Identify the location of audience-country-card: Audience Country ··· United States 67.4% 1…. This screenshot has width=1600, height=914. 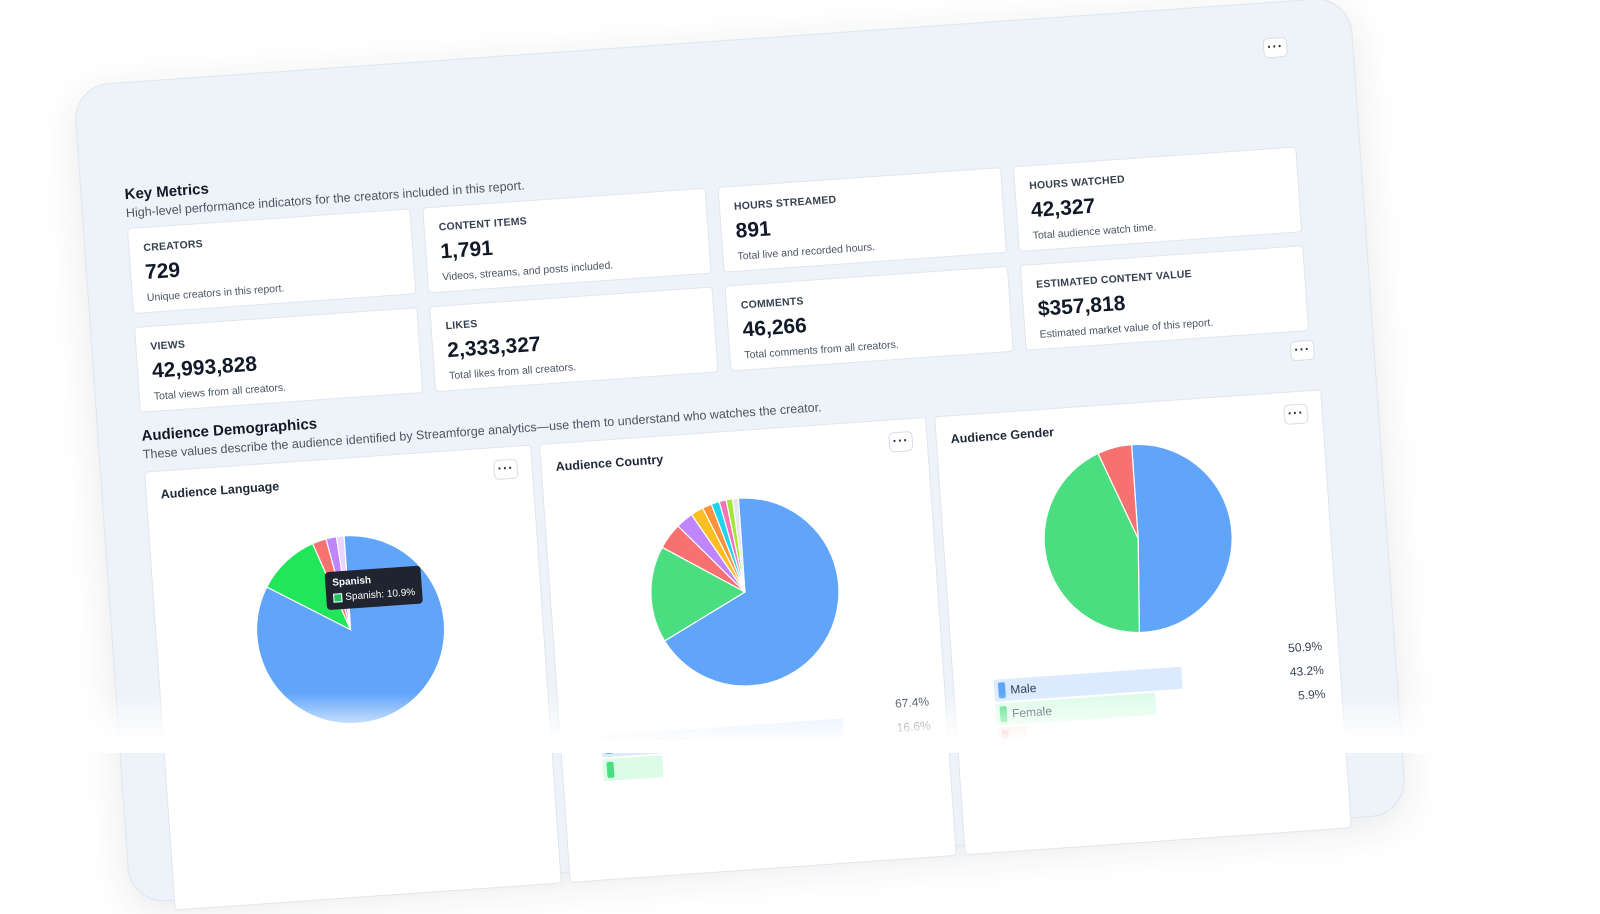
(748, 649).